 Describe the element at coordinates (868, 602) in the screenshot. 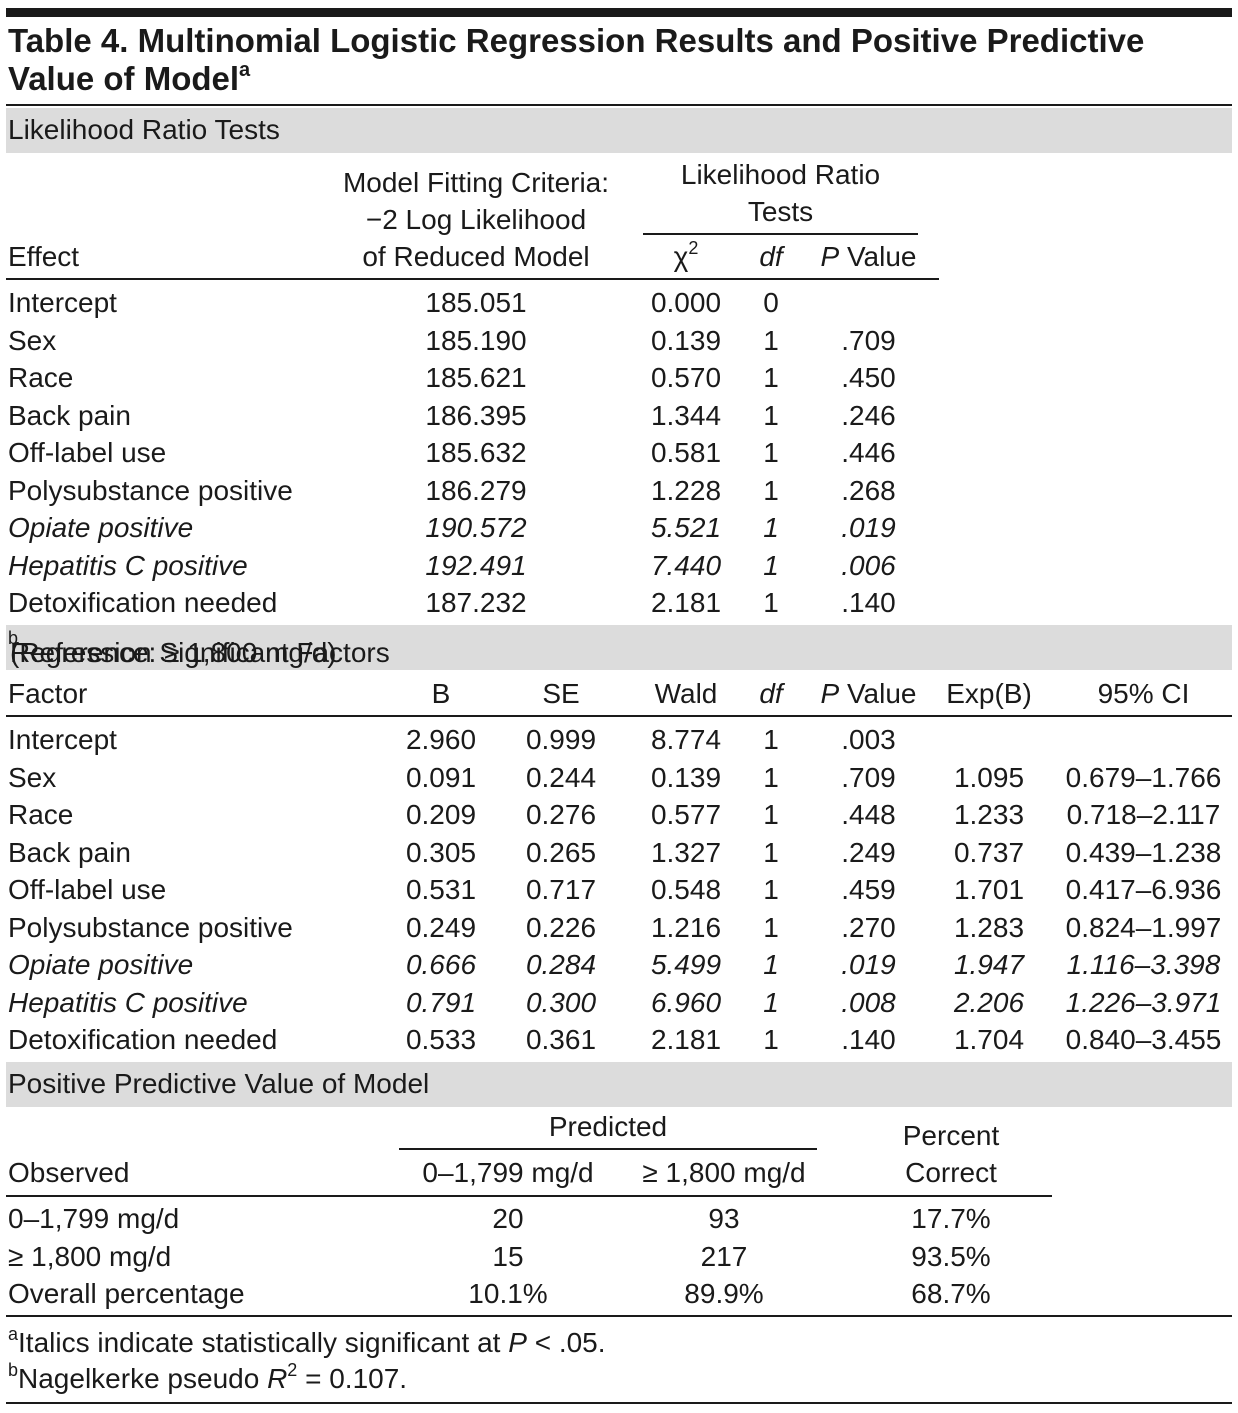

I see `p-value-cell: .140` at that location.